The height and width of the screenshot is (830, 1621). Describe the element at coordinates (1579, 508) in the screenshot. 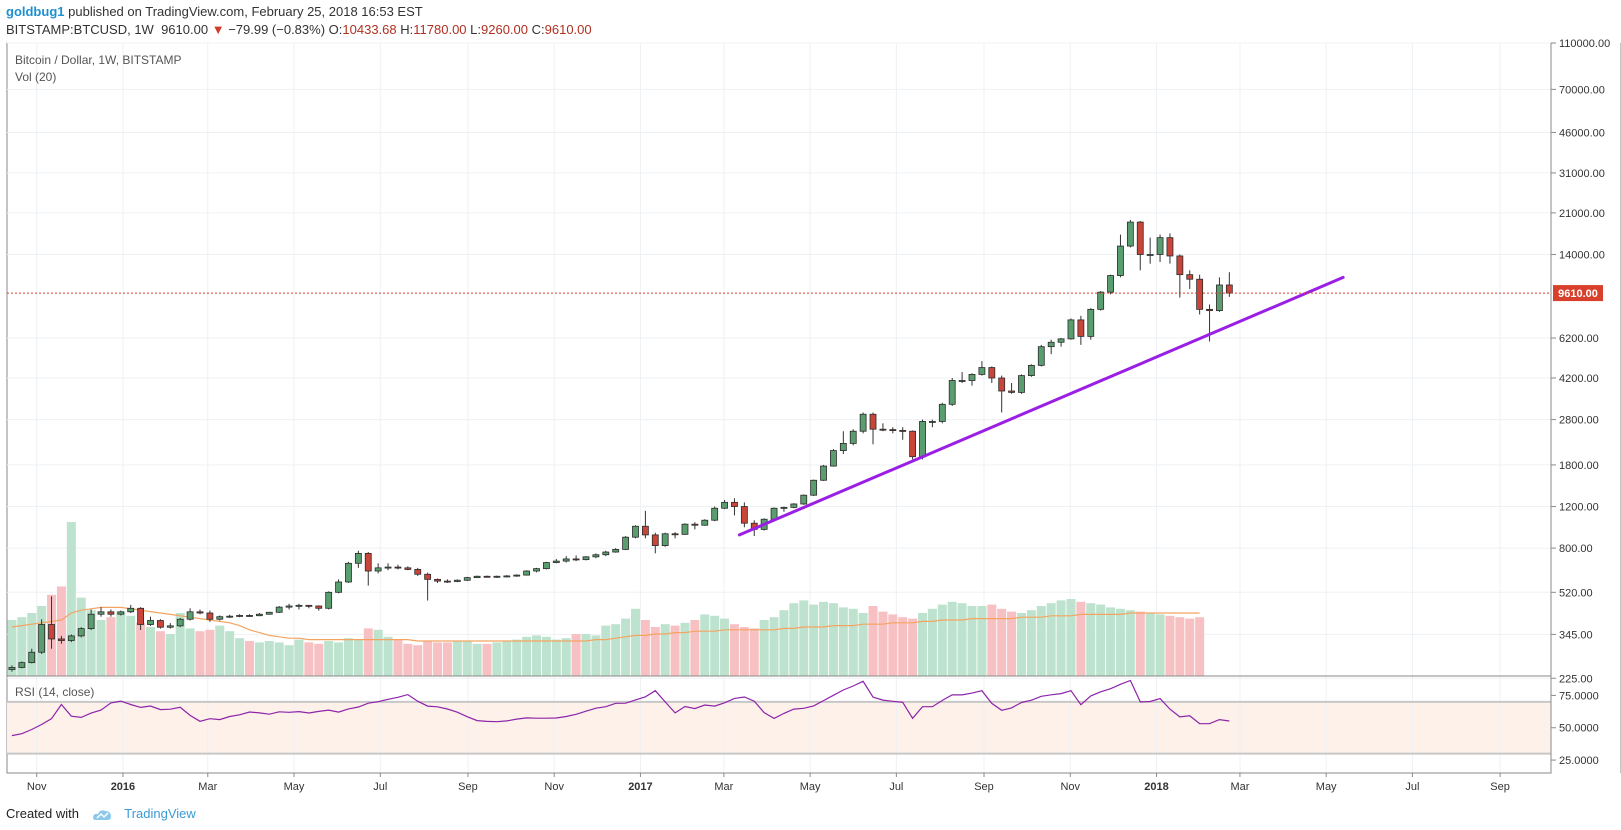

I see `price-axis-label: 1200.00` at that location.